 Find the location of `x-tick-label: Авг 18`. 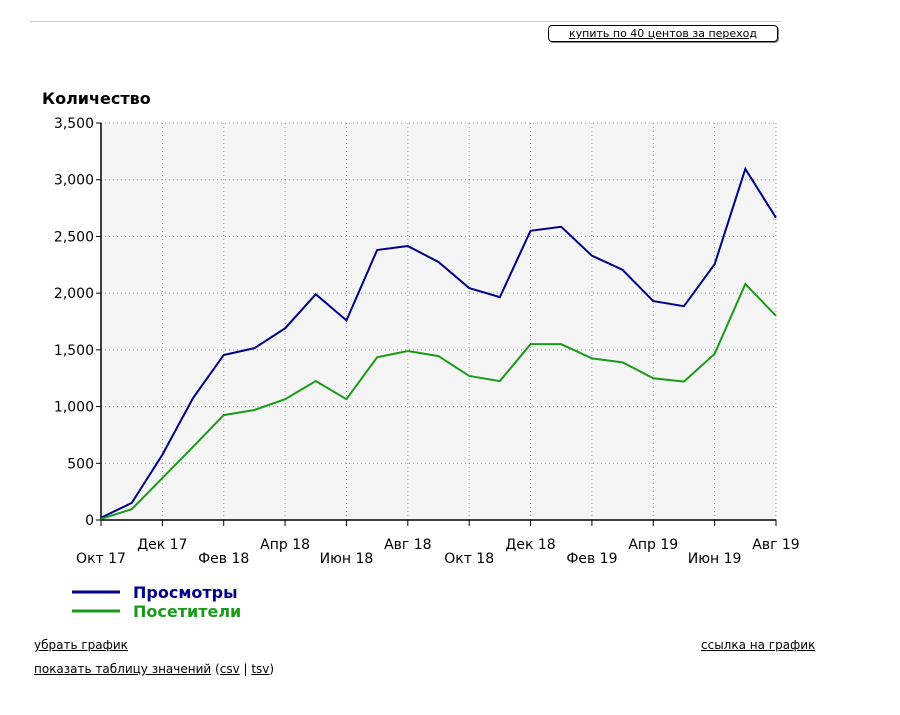

x-tick-label: Авг 18 is located at coordinates (407, 545).